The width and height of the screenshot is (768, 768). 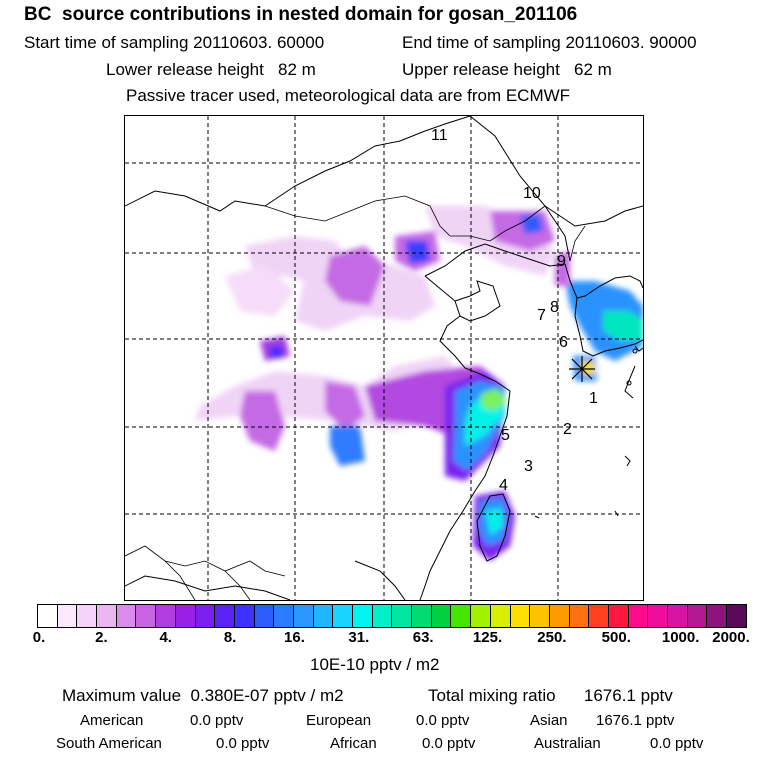 What do you see at coordinates (561, 261) in the screenshot?
I see `region-label-9: 9` at bounding box center [561, 261].